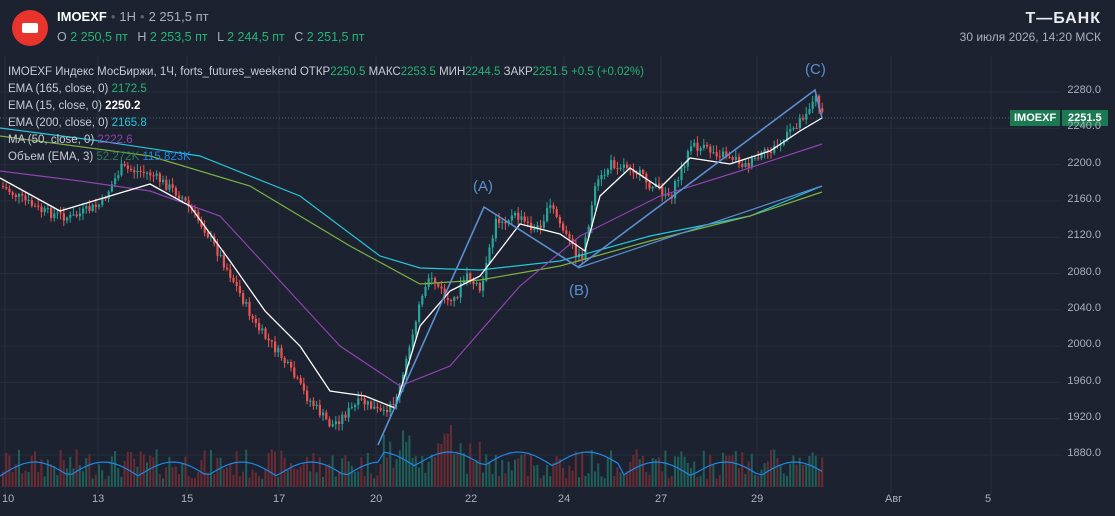  What do you see at coordinates (99, 37) in the screenshot?
I see `ohlc-open-value: 2 250,5 пт` at bounding box center [99, 37].